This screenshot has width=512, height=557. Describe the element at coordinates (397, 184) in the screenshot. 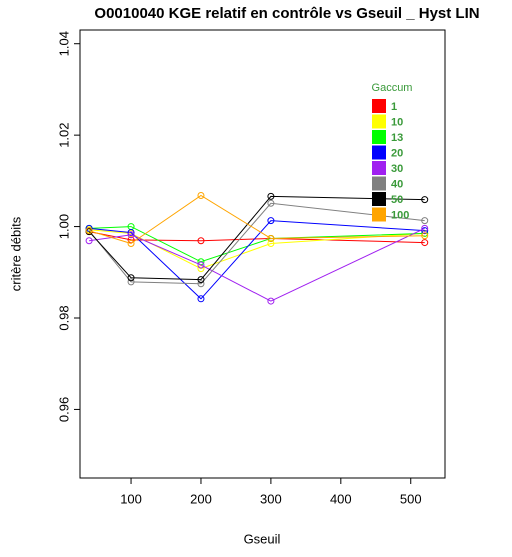

I see `legend-label: 40` at that location.